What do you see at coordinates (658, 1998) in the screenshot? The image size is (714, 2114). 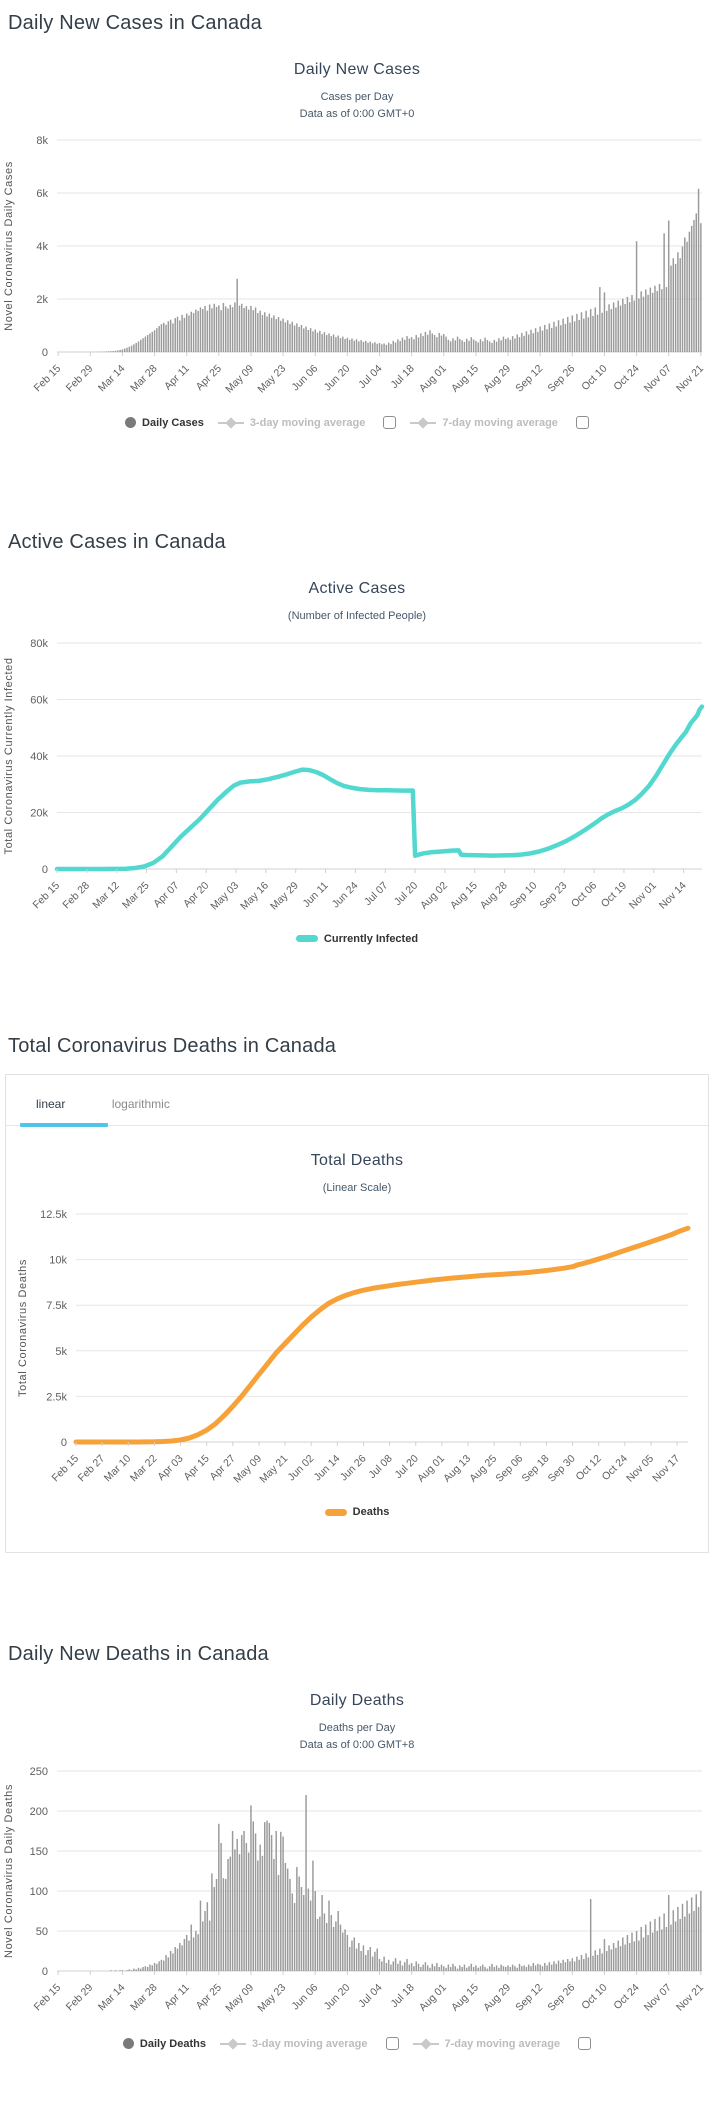 I see `svg-text: Nov 07` at bounding box center [658, 1998].